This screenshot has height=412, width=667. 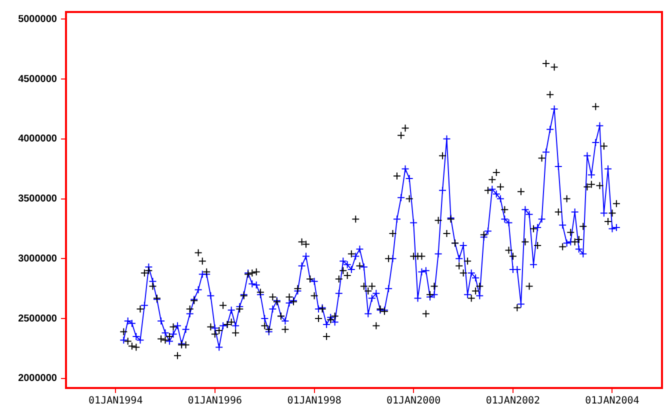 What do you see at coordinates (38, 139) in the screenshot?
I see `y-tick-label: 4000000` at bounding box center [38, 139].